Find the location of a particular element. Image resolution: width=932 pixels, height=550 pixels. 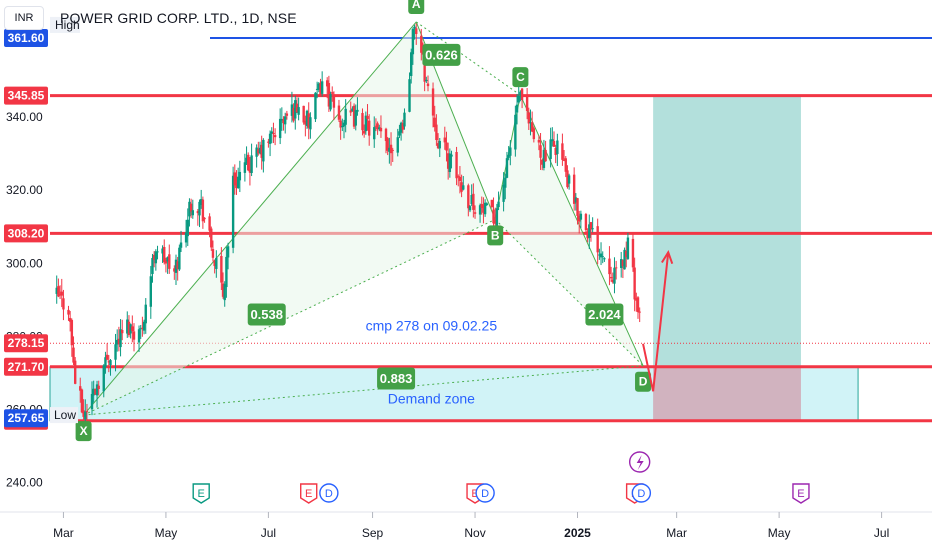

event-badge-letter: D is located at coordinates (485, 494).